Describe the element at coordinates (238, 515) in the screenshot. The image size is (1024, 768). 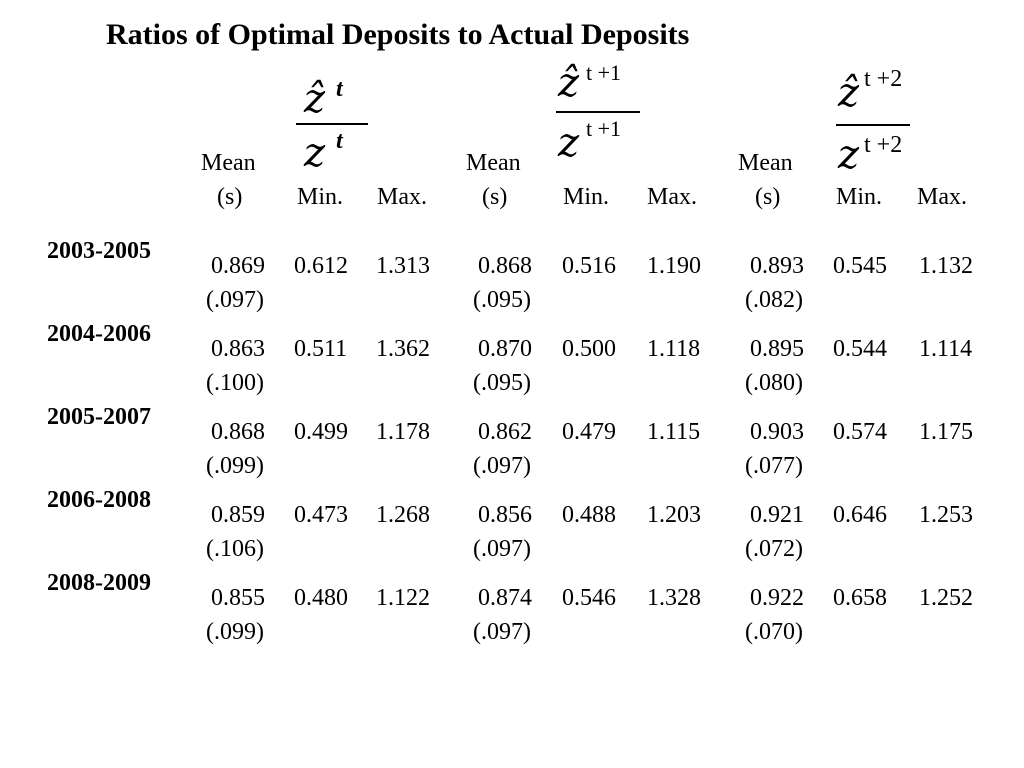
I see `cell-mean: 0.859` at that location.